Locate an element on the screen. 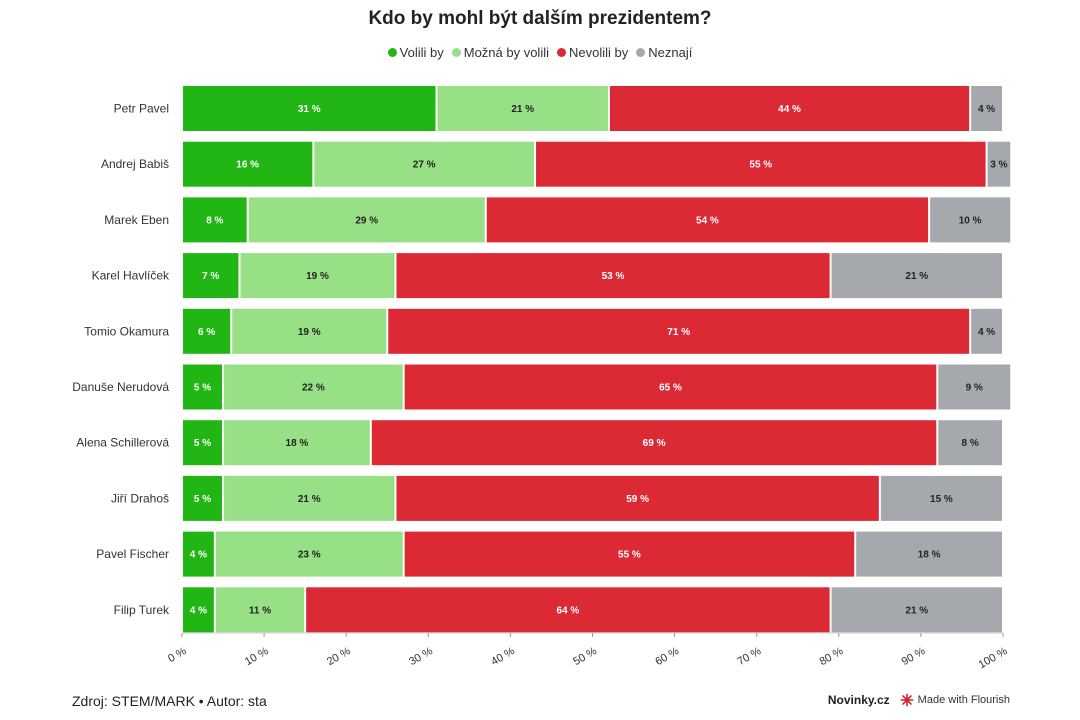 This screenshot has width=1080, height=720. data-label: 55 % is located at coordinates (760, 165).